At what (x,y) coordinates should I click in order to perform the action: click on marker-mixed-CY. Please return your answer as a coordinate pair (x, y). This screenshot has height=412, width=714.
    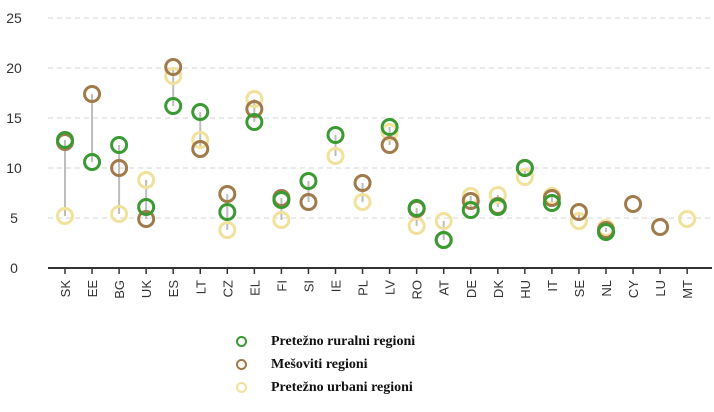
    Looking at the image, I should click on (633, 204).